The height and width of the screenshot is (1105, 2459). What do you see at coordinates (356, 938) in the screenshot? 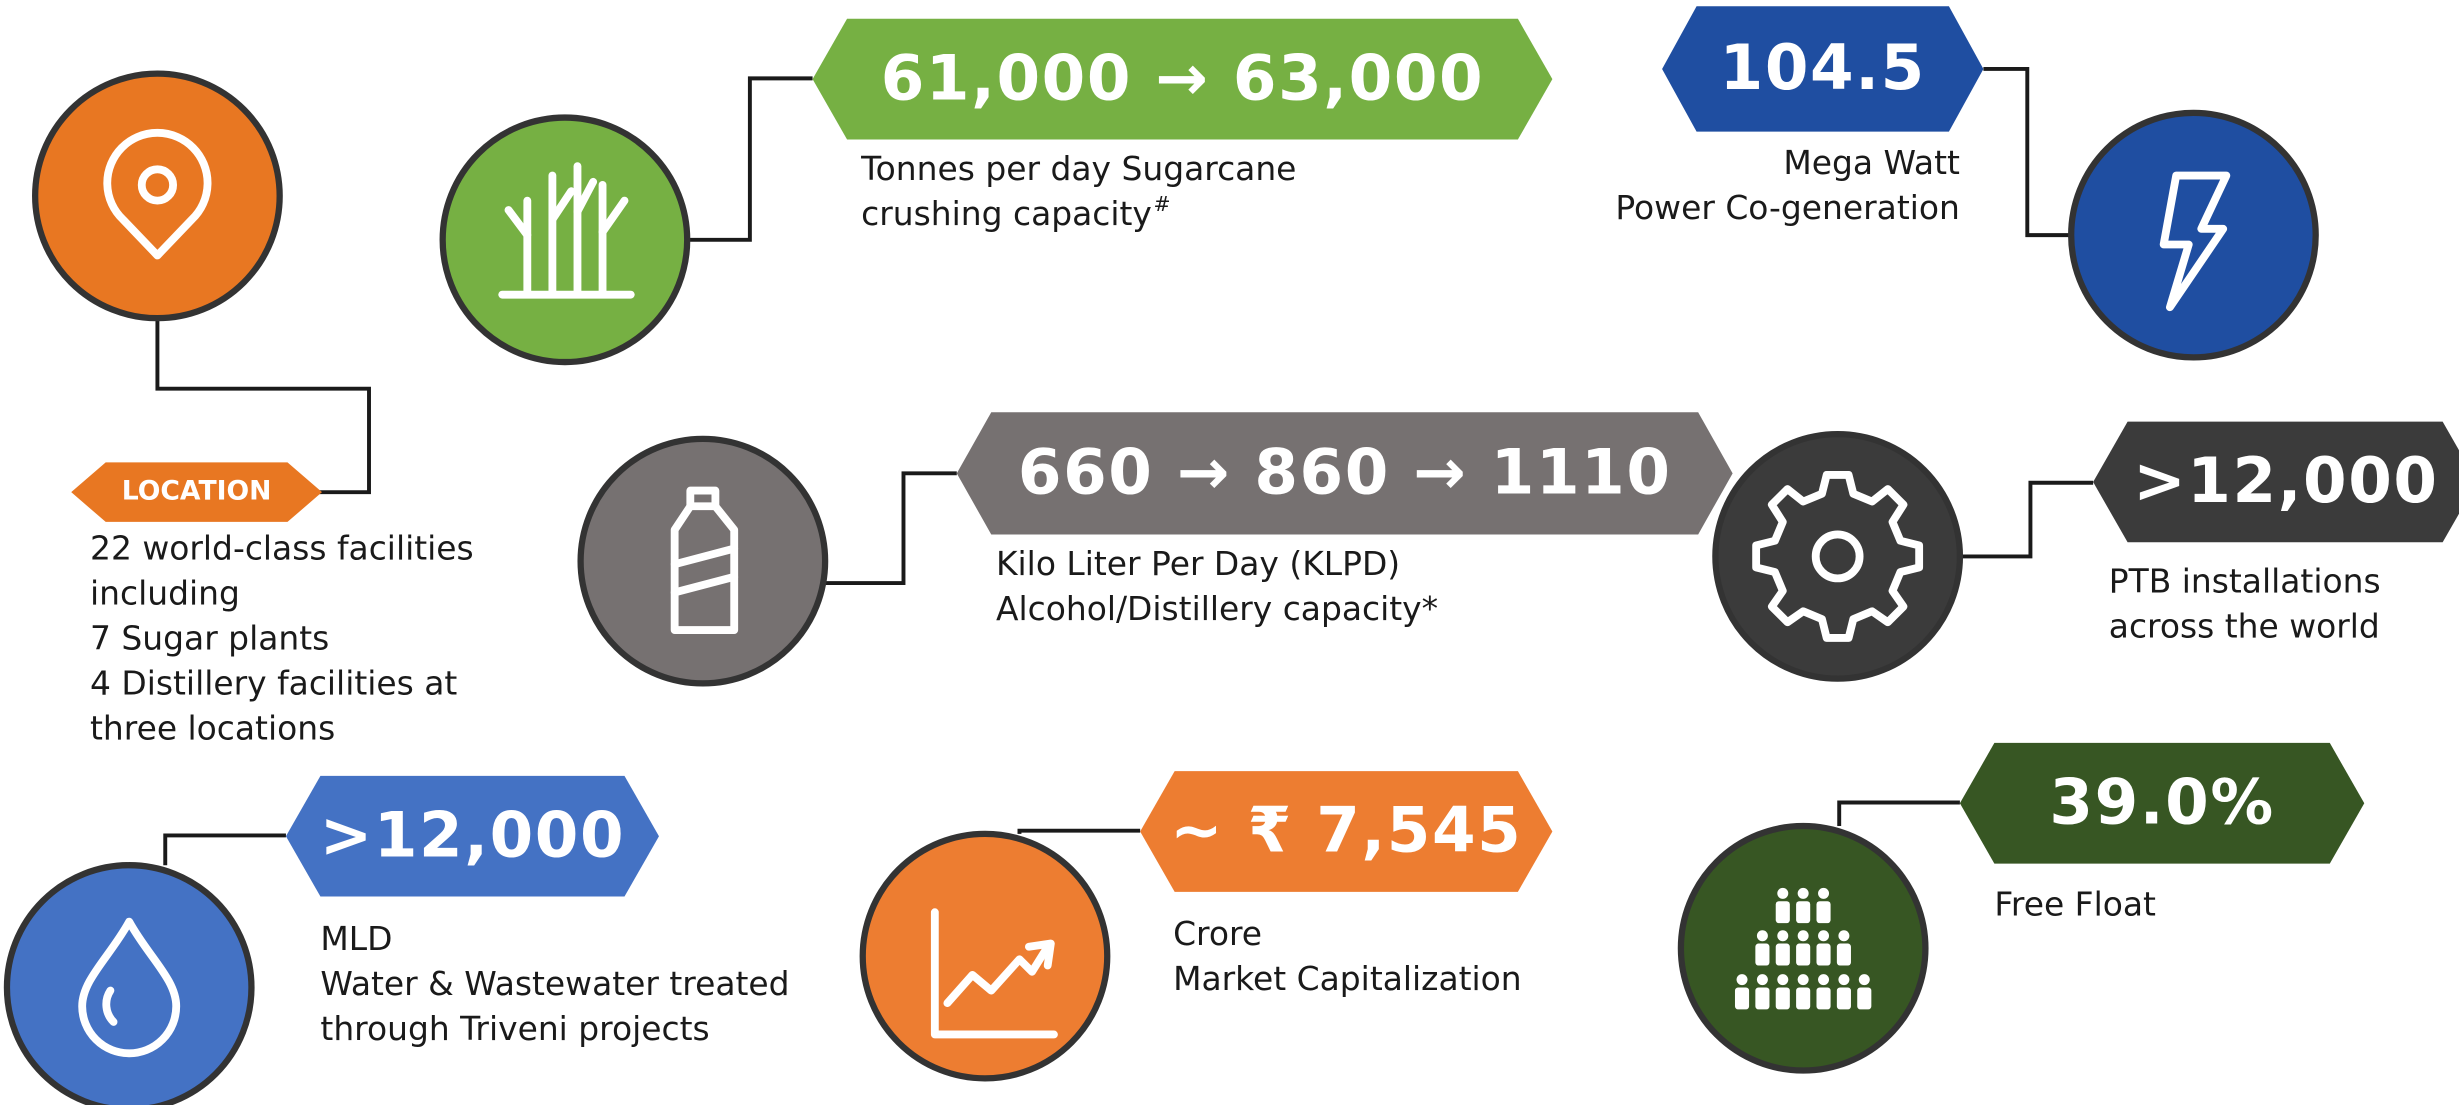
I see `description-line: MLD` at bounding box center [356, 938].